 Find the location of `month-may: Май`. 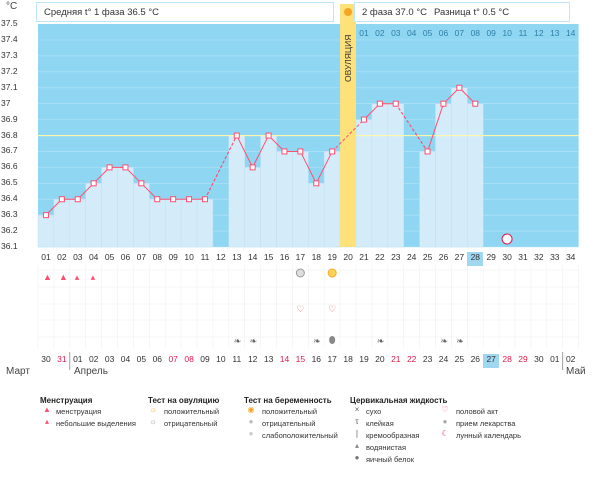

month-may: Май is located at coordinates (576, 371).